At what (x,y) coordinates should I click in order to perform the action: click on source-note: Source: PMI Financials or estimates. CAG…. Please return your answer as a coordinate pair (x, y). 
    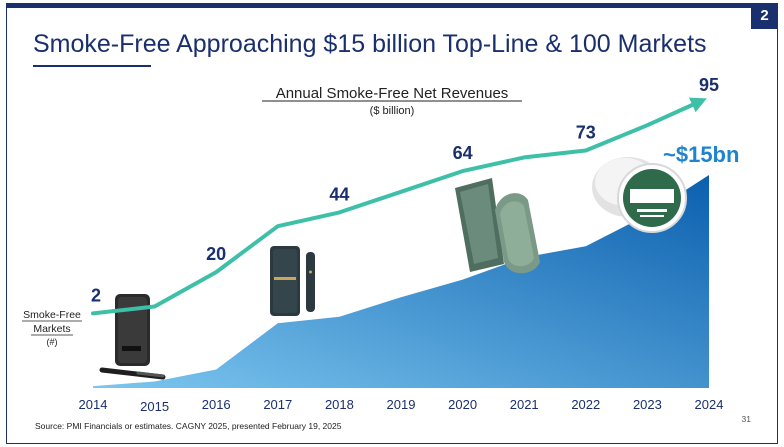
    Looking at the image, I should click on (188, 426).